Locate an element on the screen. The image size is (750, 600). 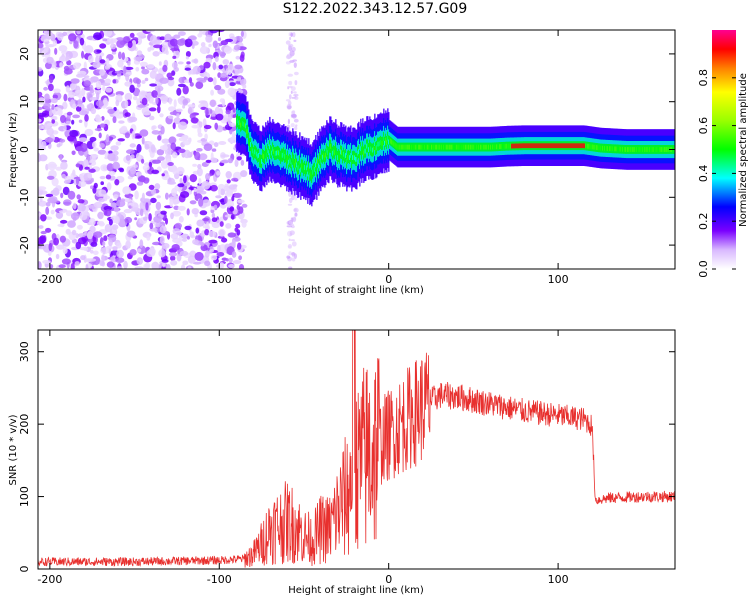
y-tick-label: -10 is located at coordinates (24, 197).